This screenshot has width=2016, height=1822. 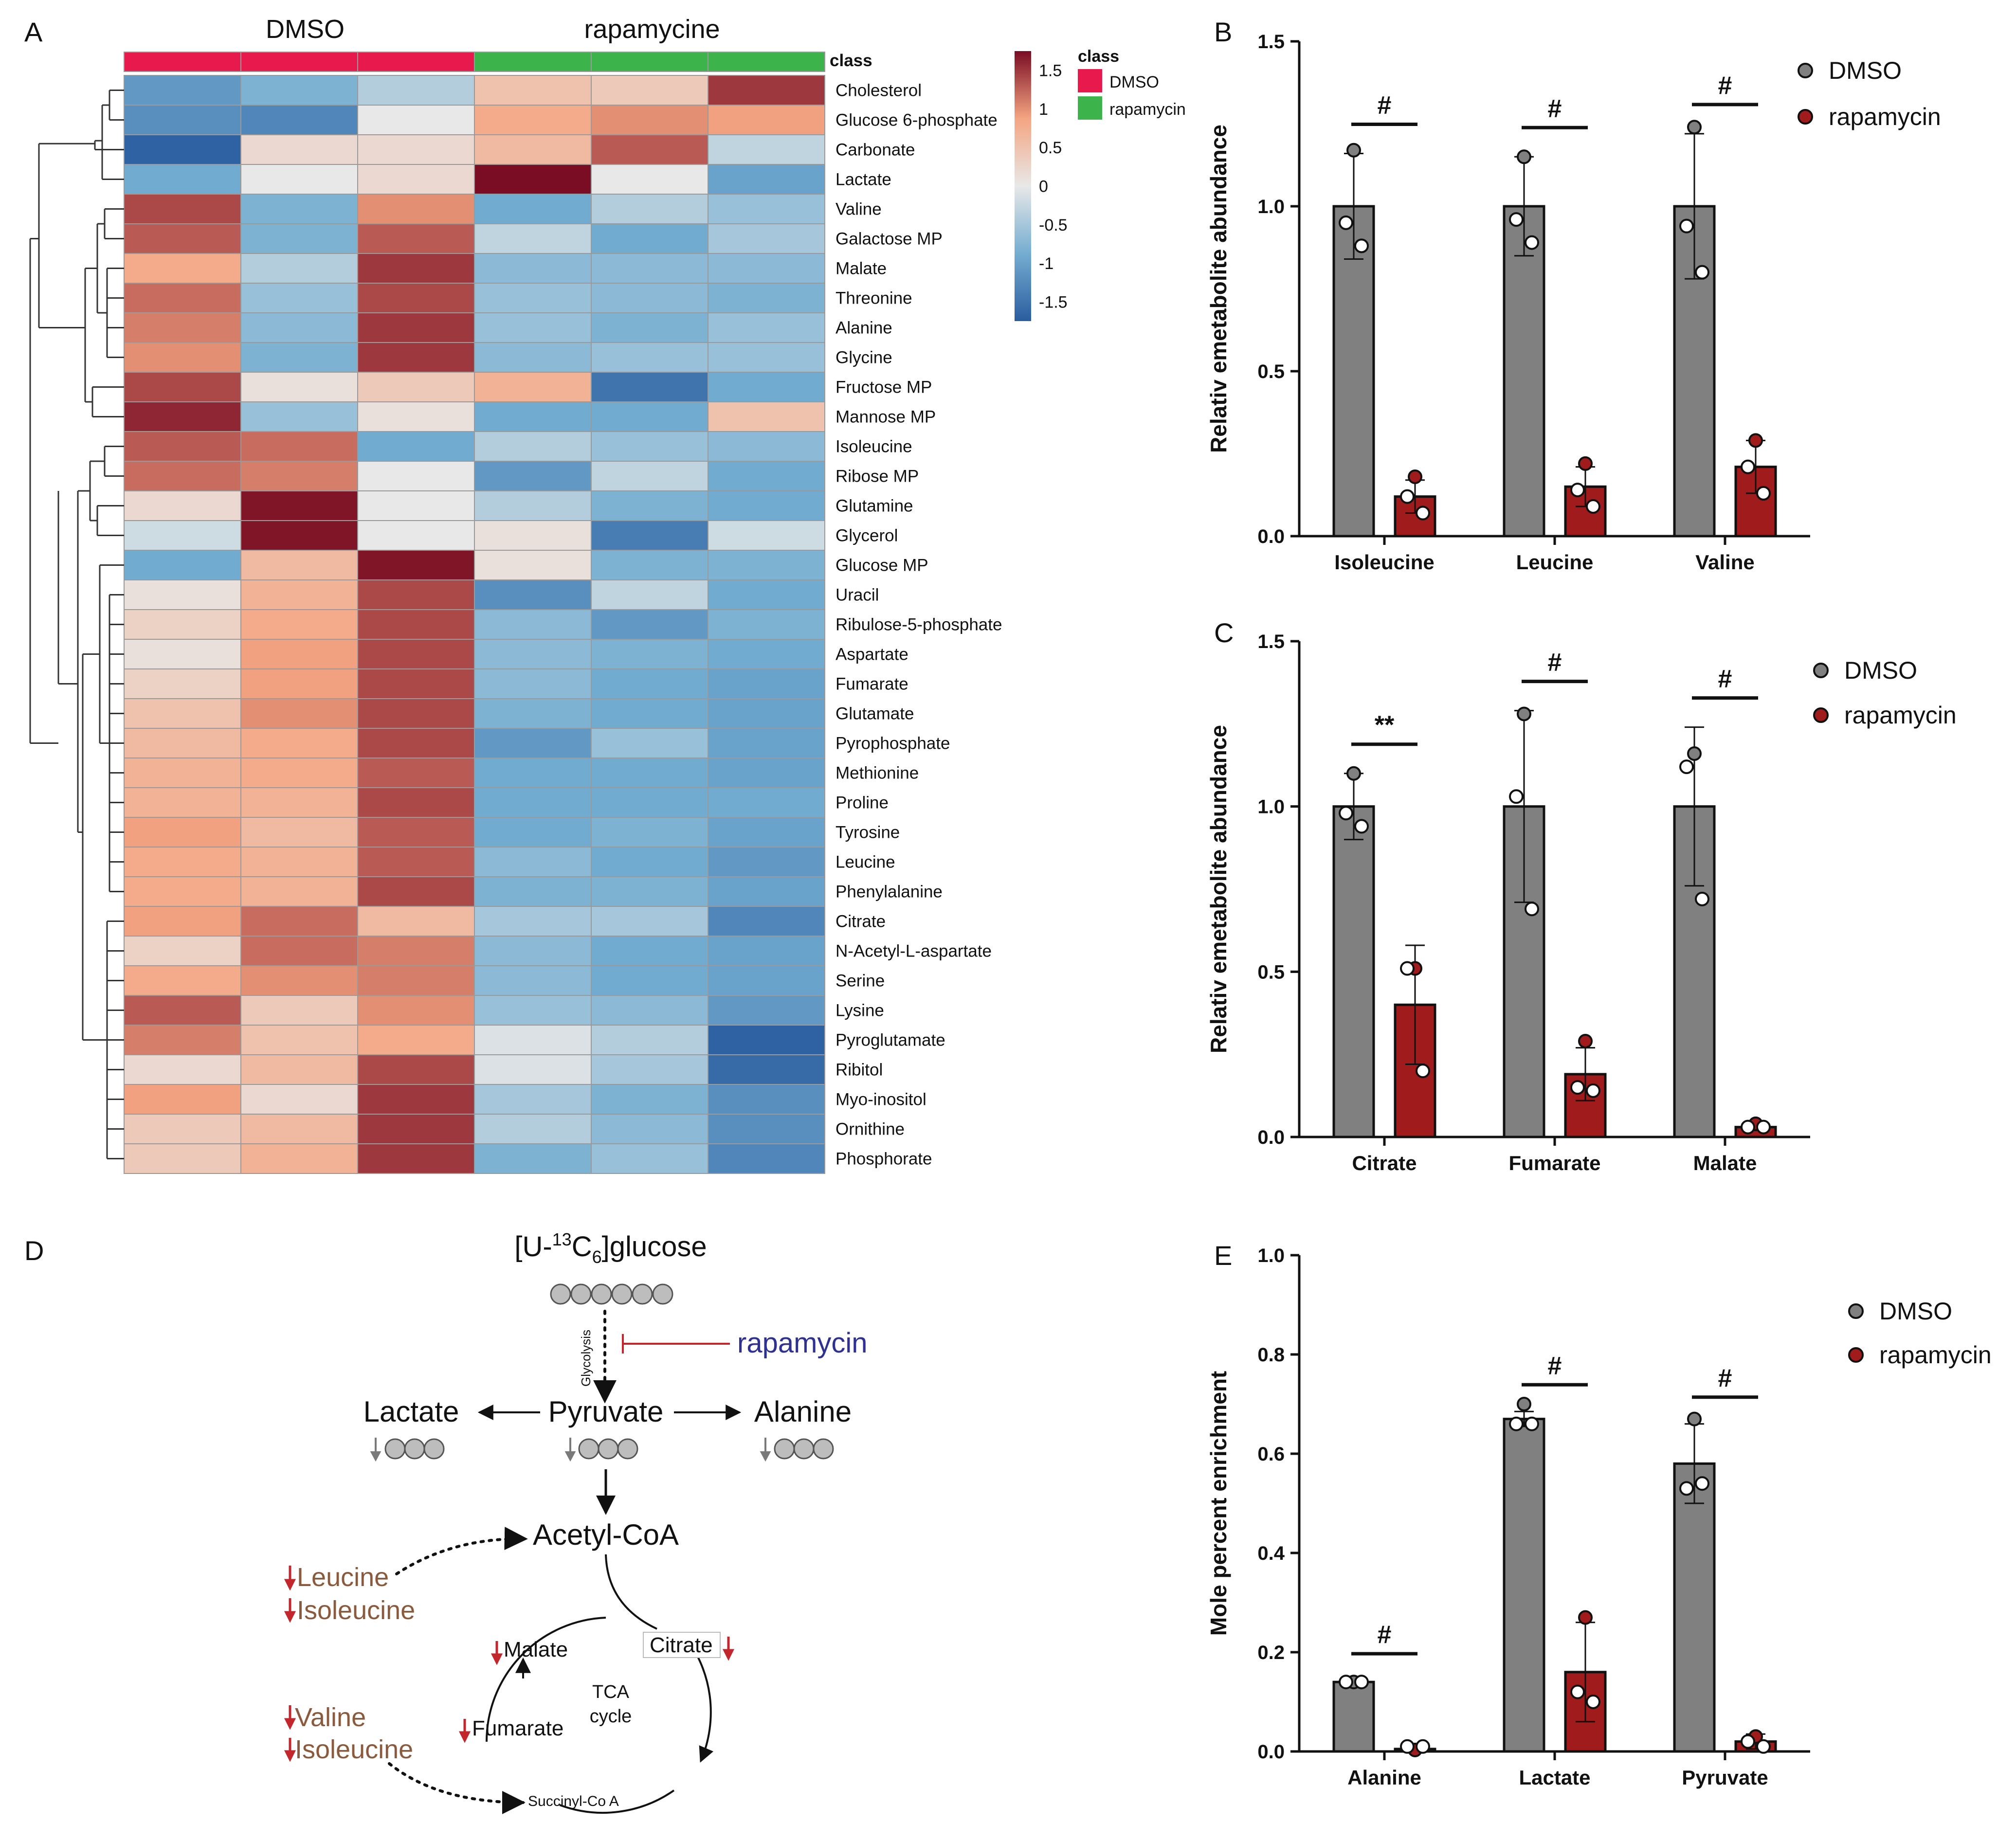 What do you see at coordinates (182, 62) in the screenshot?
I see `class-bar-cell` at bounding box center [182, 62].